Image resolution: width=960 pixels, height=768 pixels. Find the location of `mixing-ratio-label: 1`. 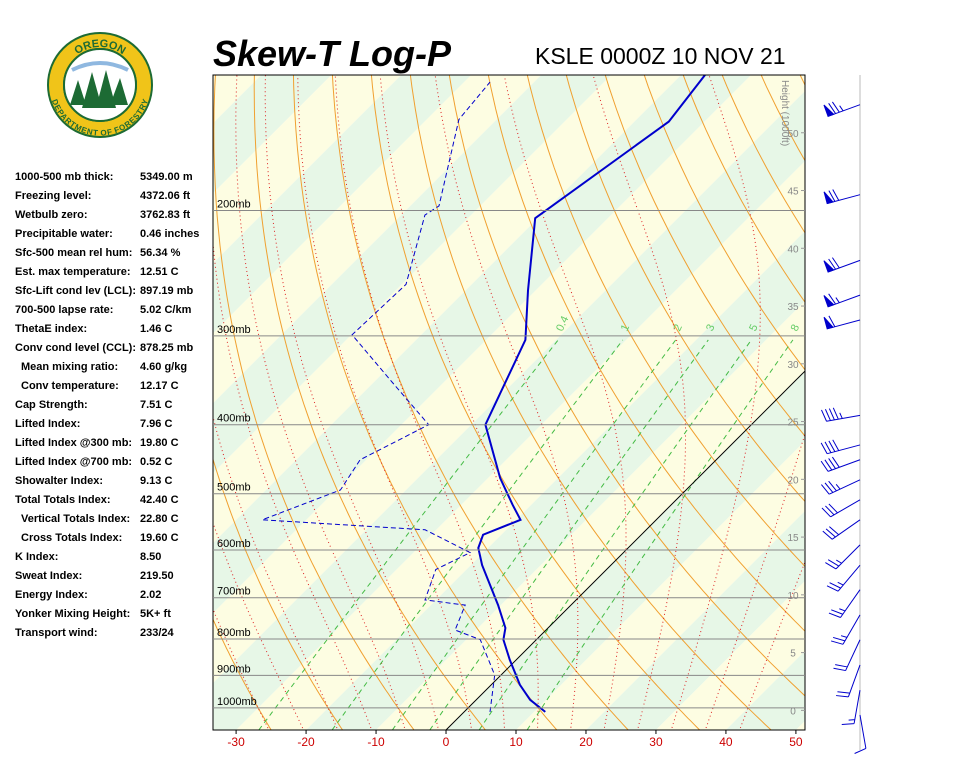

mixing-ratio-label: 1 is located at coordinates (625, 328).